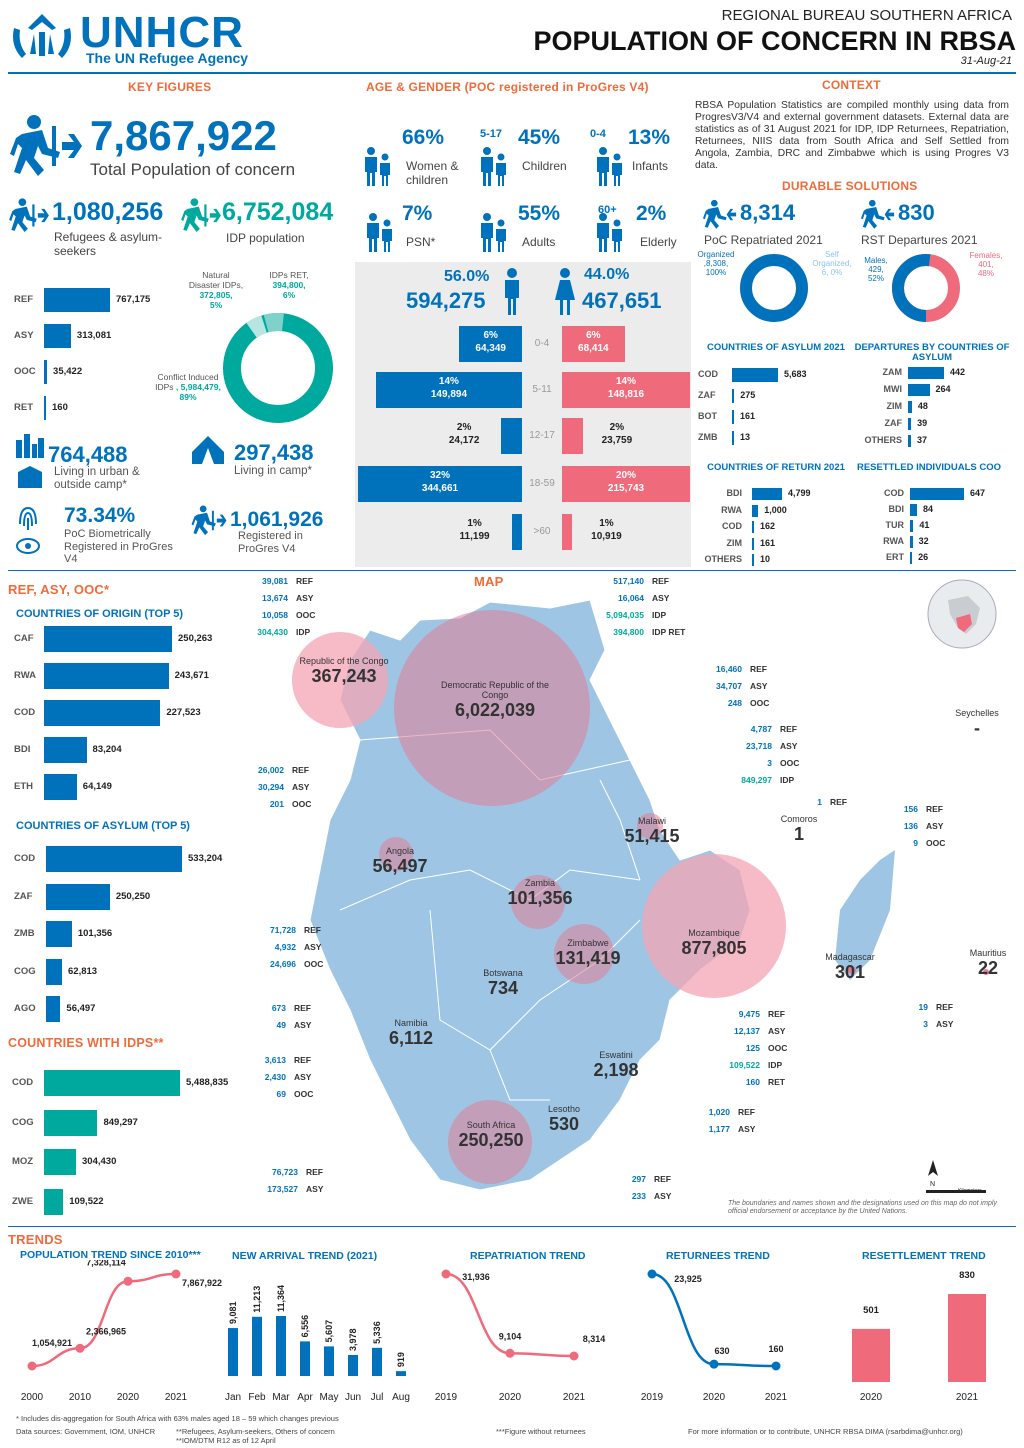 The image size is (1024, 1448). Describe the element at coordinates (775, 1349) in the screenshot. I see `trend-data-label: 160` at that location.